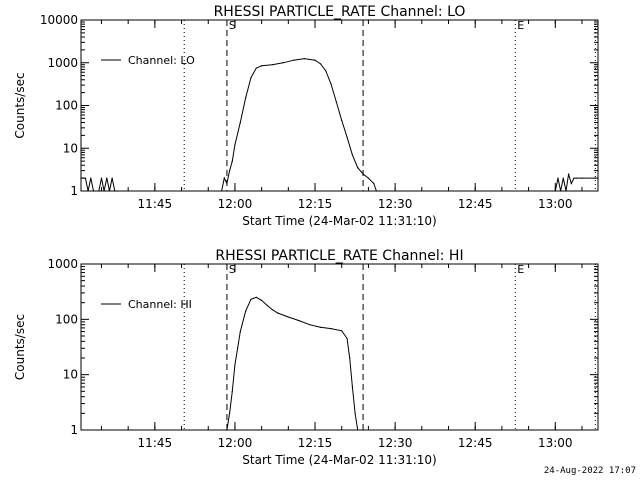 This screenshot has height=480, width=640. Describe the element at coordinates (59, 20) in the screenshot. I see `y-tick-label: 10000` at that location.